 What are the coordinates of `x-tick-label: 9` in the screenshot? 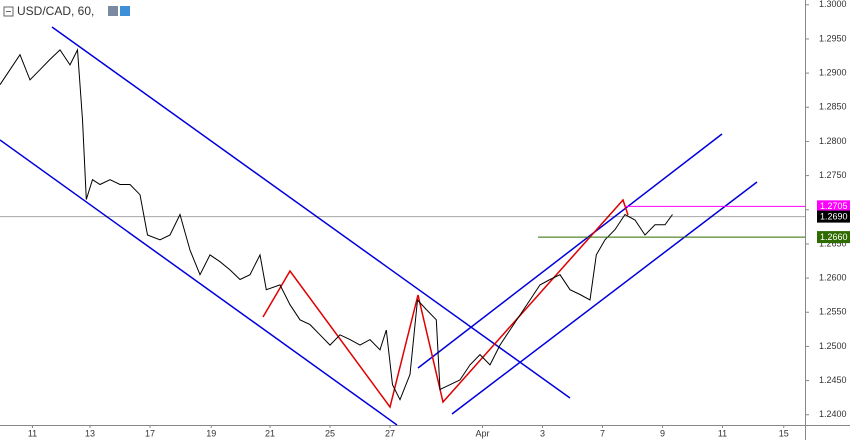 It's located at (662, 433).